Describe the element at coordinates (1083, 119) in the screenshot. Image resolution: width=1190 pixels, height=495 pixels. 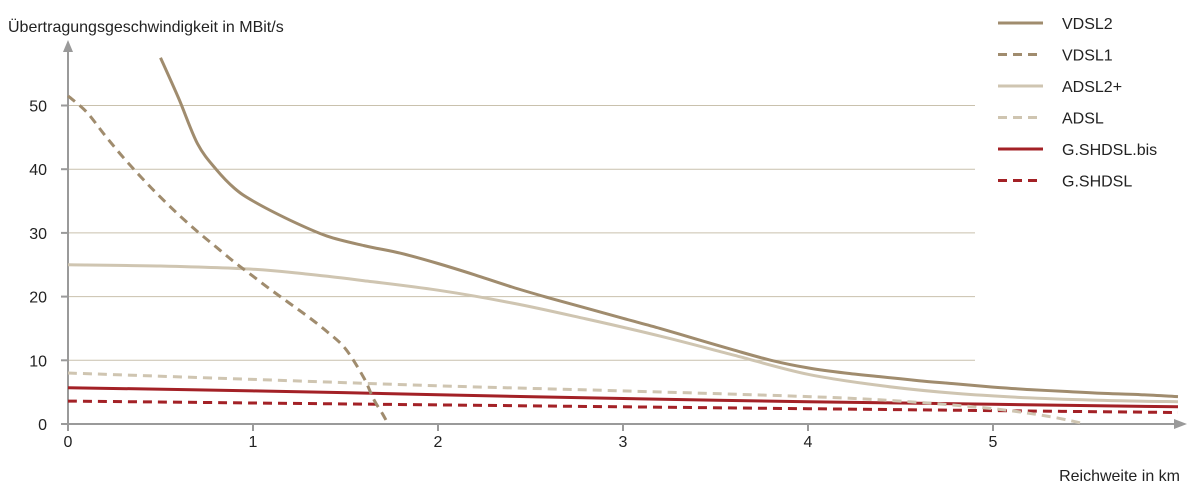
I see `legend-label-adsl: ADSL` at that location.